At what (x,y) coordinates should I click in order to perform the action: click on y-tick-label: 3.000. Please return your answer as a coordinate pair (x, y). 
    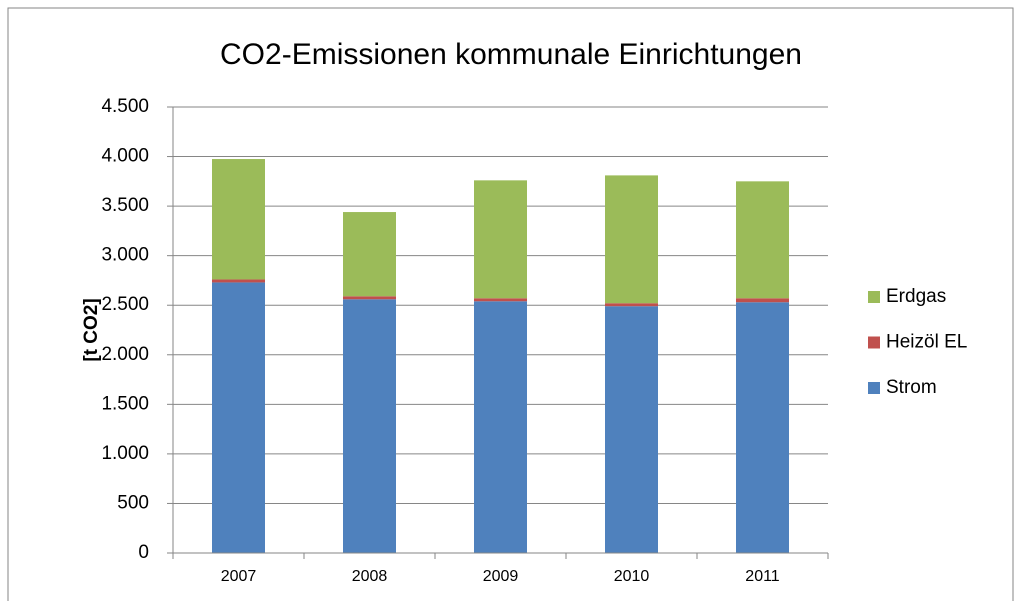
    Looking at the image, I should click on (125, 255).